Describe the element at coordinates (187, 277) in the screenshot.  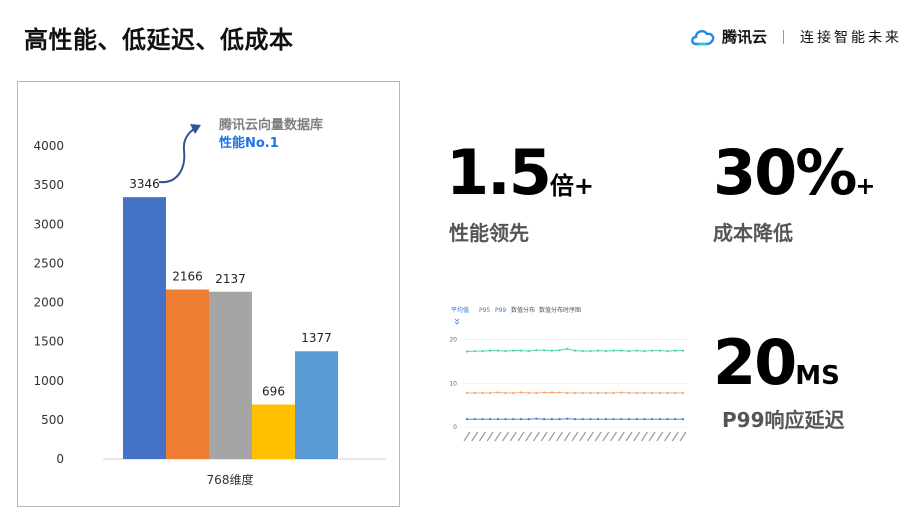
I see `bar-value-label: 2166` at that location.